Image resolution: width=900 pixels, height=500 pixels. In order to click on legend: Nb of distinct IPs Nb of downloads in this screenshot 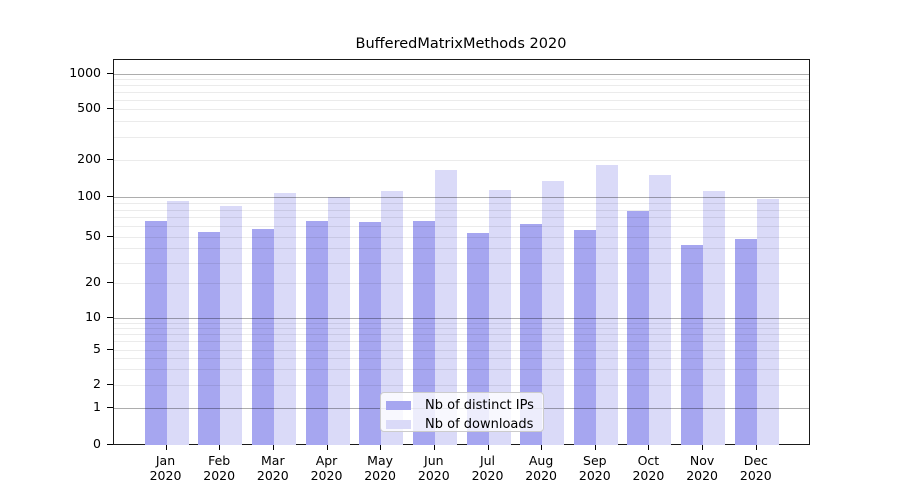, I will do `click(462, 412)`.